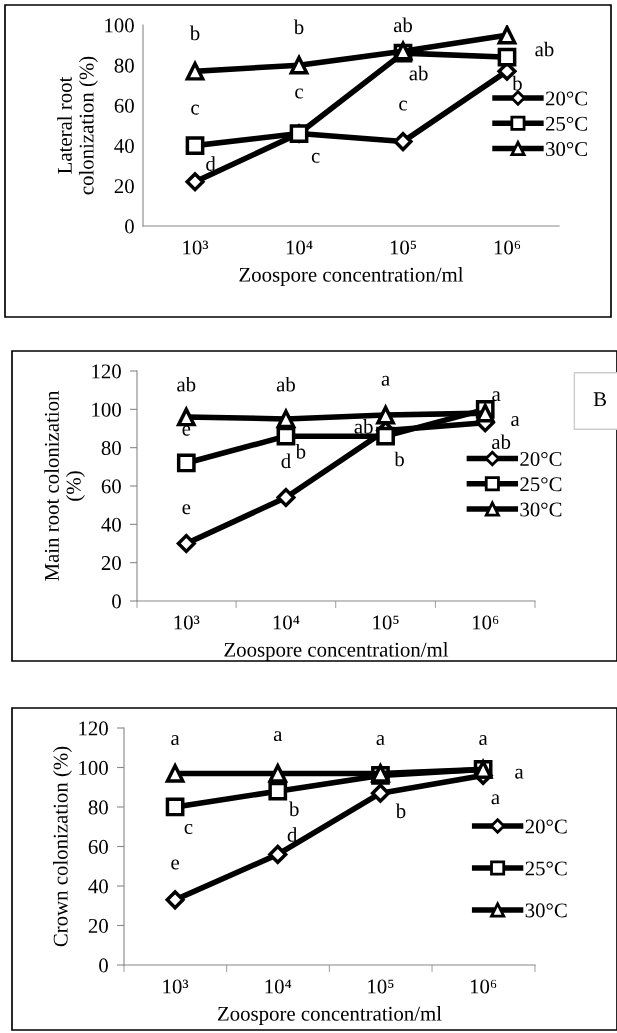 The image size is (617, 1033). I want to click on y-axis-title: Main root colonization (%), so click(64, 485).